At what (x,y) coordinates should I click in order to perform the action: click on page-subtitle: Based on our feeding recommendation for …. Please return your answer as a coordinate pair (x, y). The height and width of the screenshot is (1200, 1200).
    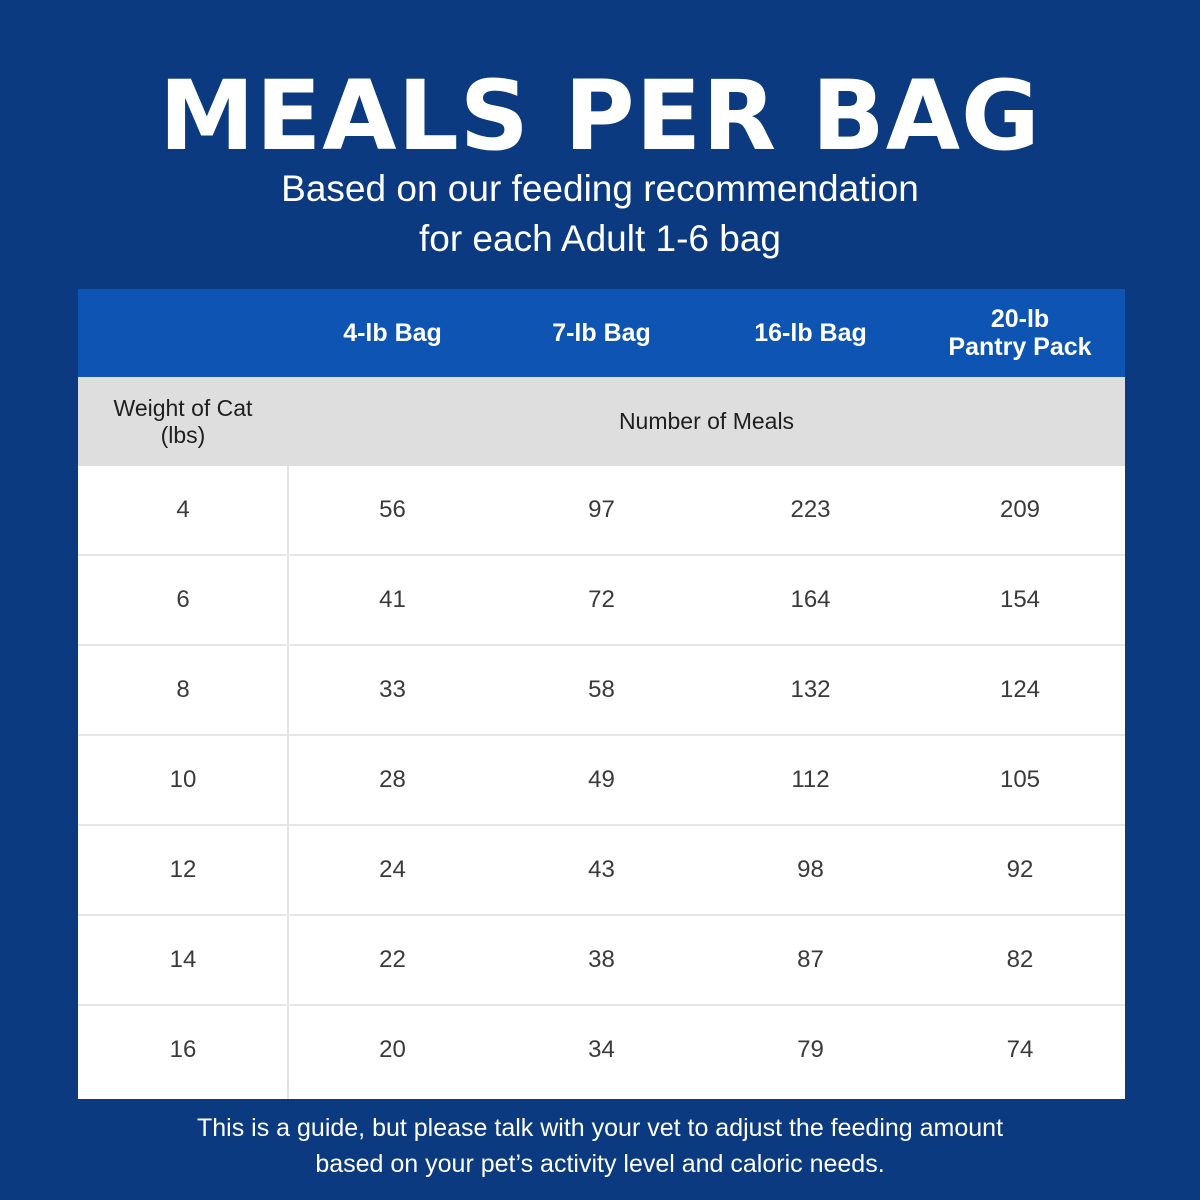
    Looking at the image, I should click on (600, 214).